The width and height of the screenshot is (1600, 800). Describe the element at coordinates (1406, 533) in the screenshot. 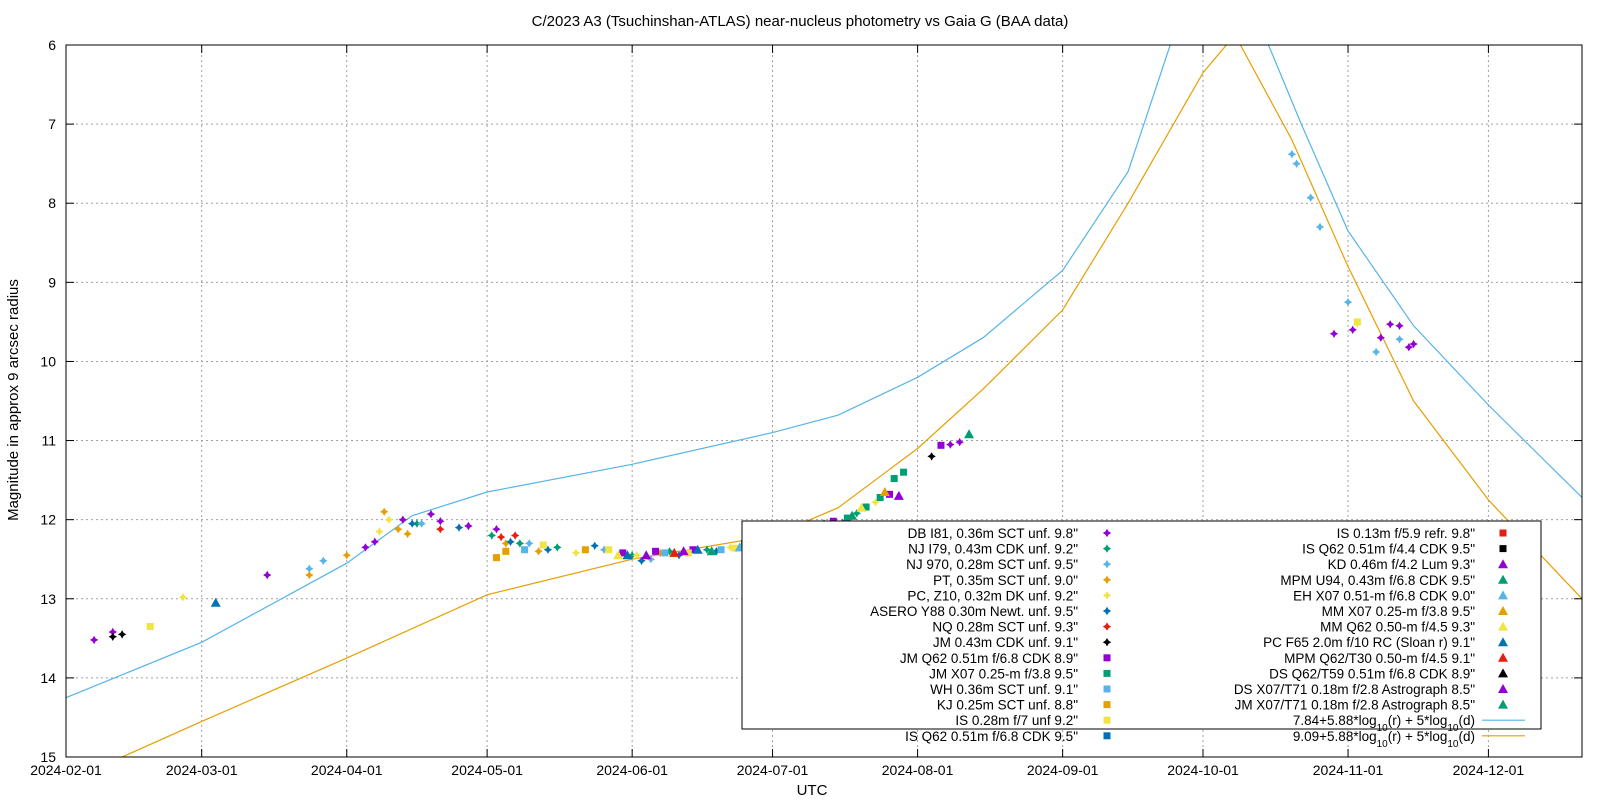

I see `legend-label: IS 0.13m f/5.9 refr. 9.8"` at that location.